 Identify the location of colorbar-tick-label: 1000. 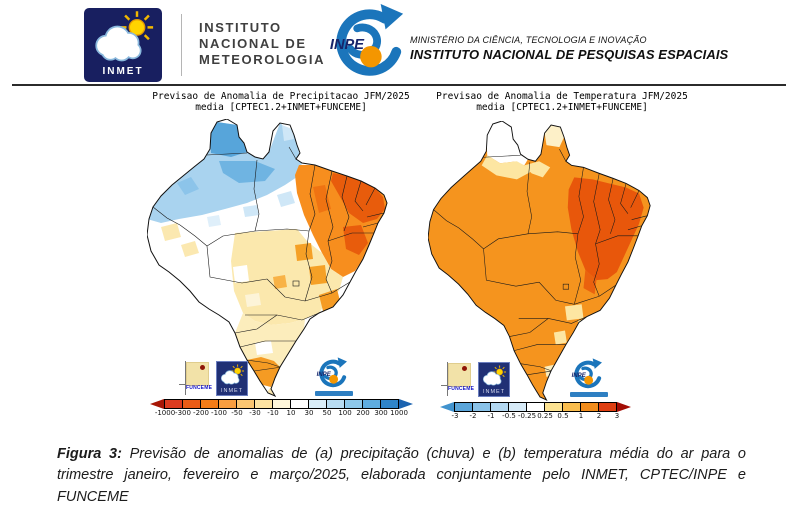
(399, 413).